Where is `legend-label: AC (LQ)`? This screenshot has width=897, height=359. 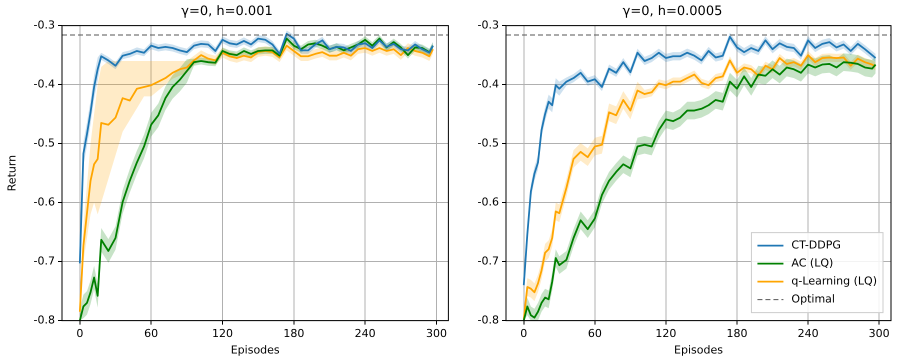
legend-label: AC (LQ) is located at coordinates (812, 263).